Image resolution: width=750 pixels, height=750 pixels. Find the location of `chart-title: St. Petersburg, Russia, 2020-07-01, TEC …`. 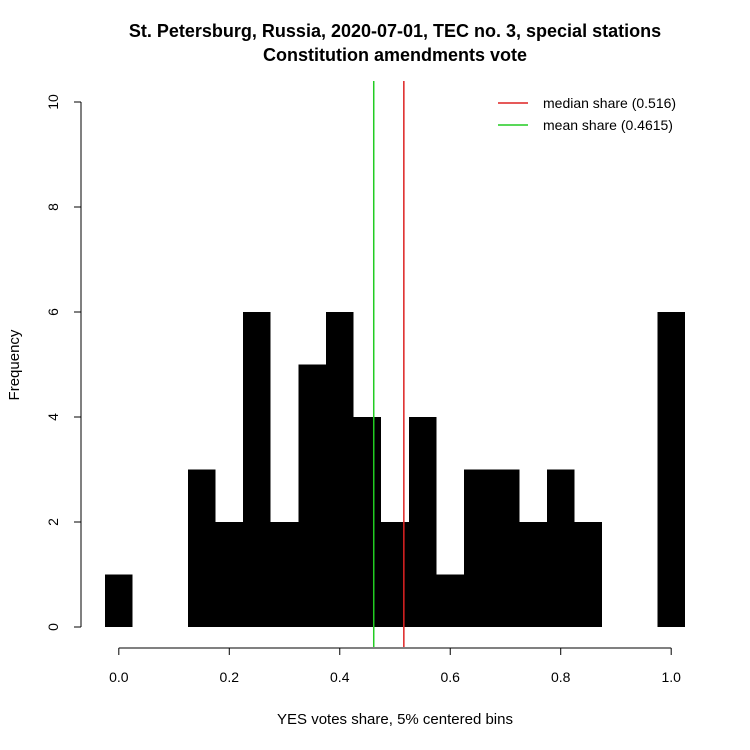

chart-title: St. Petersburg, Russia, 2020-07-01, TEC … is located at coordinates (395, 31).